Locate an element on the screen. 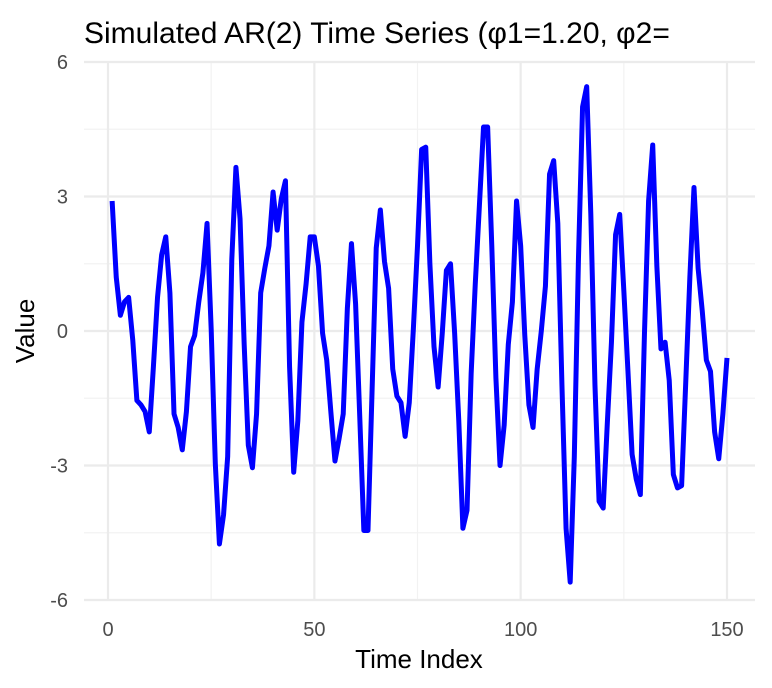 This screenshot has height=688, width=772. y-tick-label: 0 is located at coordinates (62, 332).